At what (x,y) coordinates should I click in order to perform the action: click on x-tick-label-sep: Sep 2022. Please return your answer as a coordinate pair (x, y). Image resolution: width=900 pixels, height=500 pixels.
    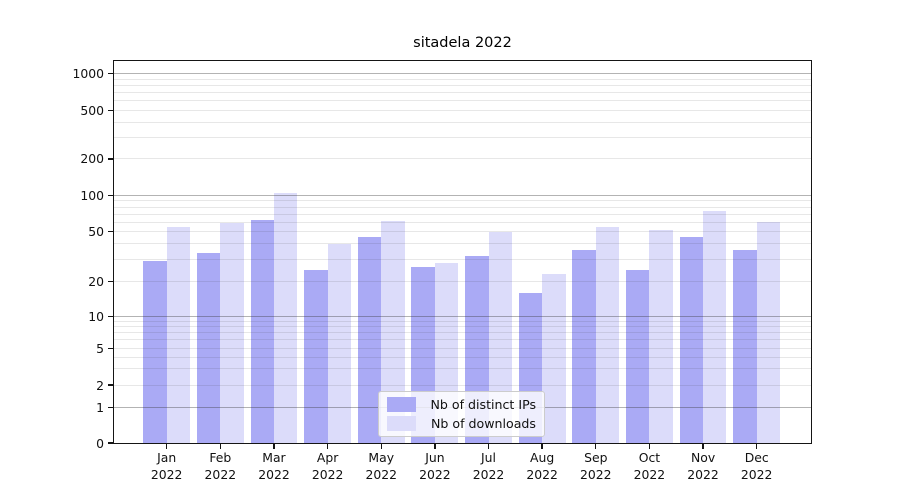
    Looking at the image, I should click on (596, 466).